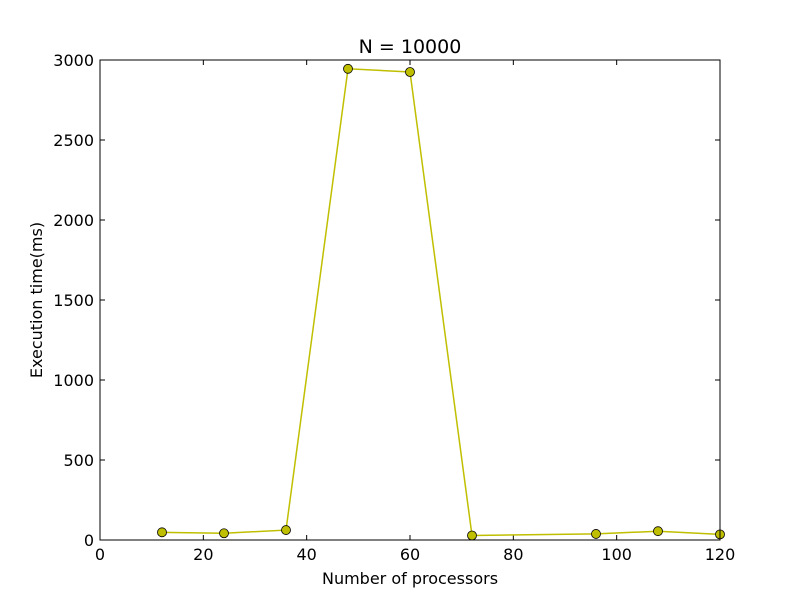 The width and height of the screenshot is (800, 600). What do you see at coordinates (513, 554) in the screenshot?
I see `x-tick-label: 80` at bounding box center [513, 554].